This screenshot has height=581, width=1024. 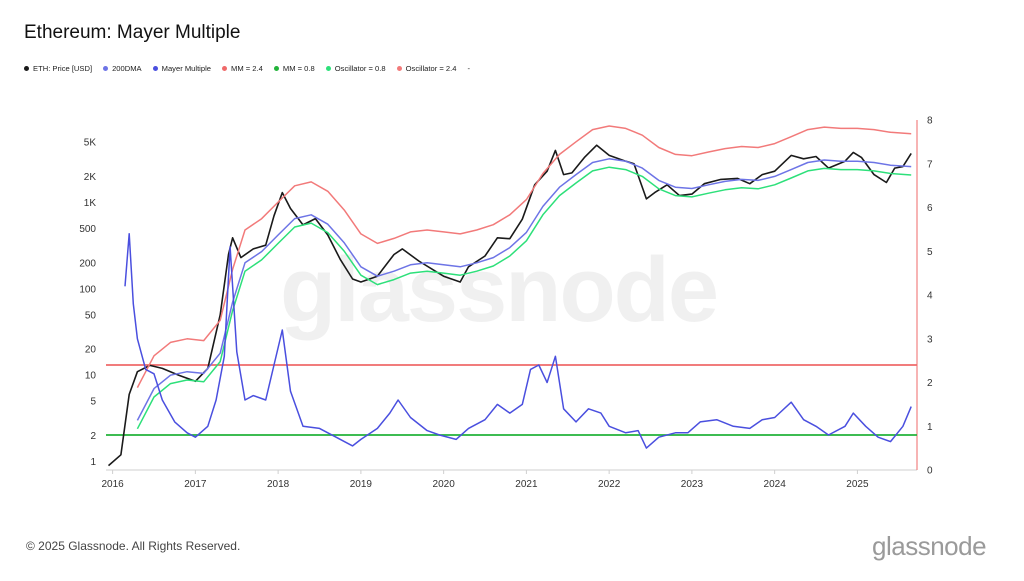 I want to click on y-left-tick-label: 5K, so click(x=90, y=143).